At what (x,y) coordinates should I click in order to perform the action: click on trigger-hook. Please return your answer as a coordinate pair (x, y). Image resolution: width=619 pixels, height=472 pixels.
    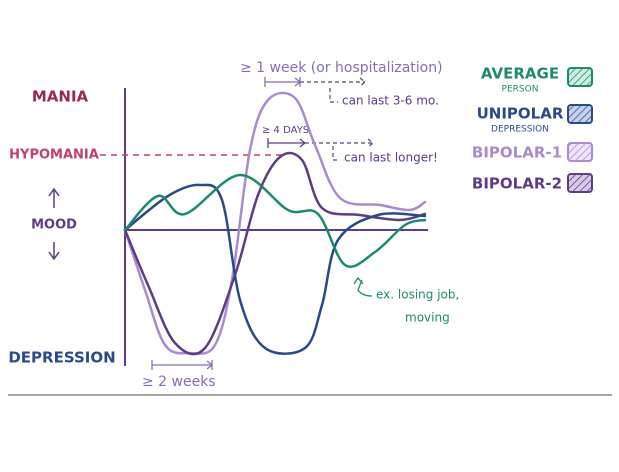
    Looking at the image, I should click on (363, 286).